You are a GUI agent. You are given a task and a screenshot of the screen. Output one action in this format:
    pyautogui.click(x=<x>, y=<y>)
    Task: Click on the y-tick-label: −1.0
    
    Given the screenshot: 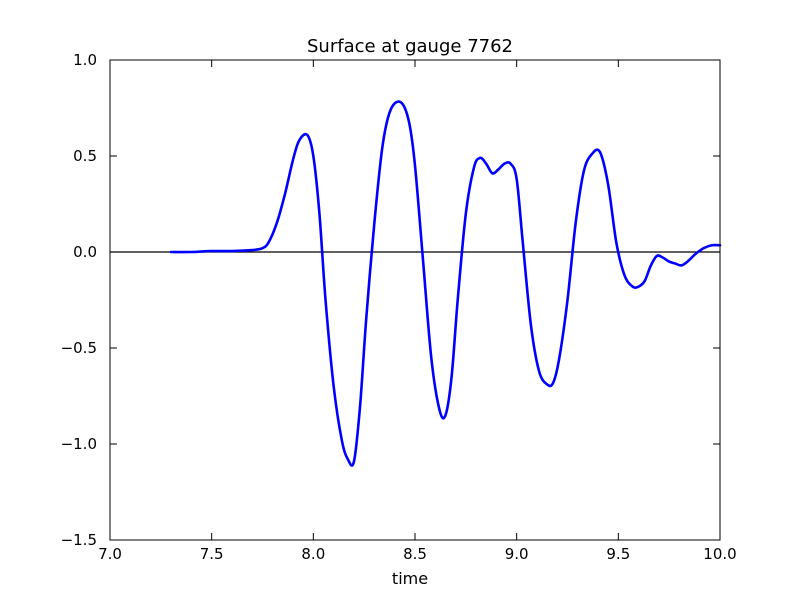 What is the action you would take?
    pyautogui.click(x=79, y=444)
    